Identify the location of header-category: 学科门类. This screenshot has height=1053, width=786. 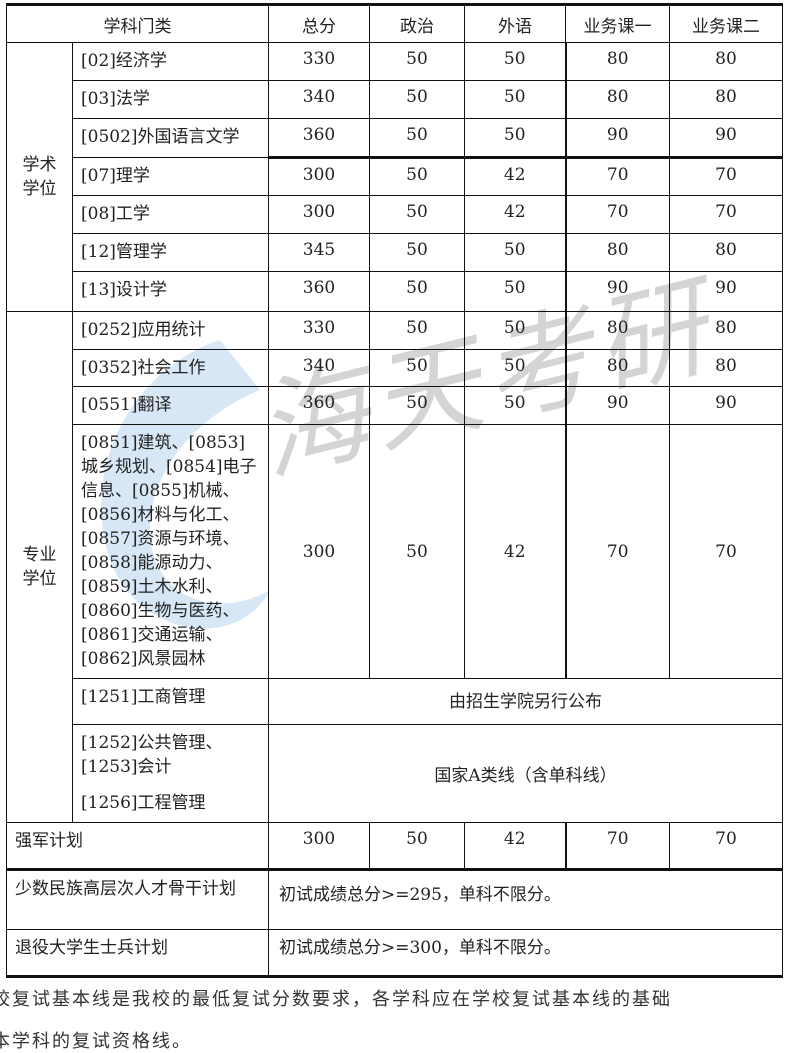
(137, 23).